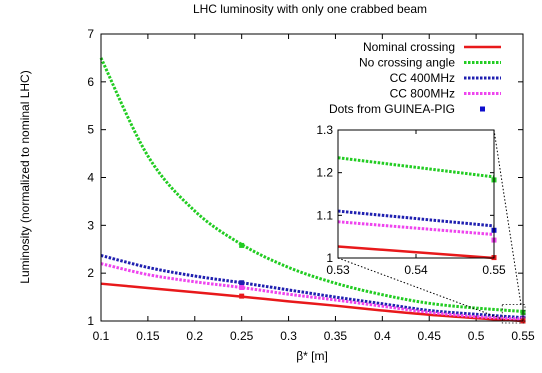 This screenshot has width=542, height=373. Describe the element at coordinates (312, 302) in the screenshot. I see `series-line-nominal-crossing` at that location.